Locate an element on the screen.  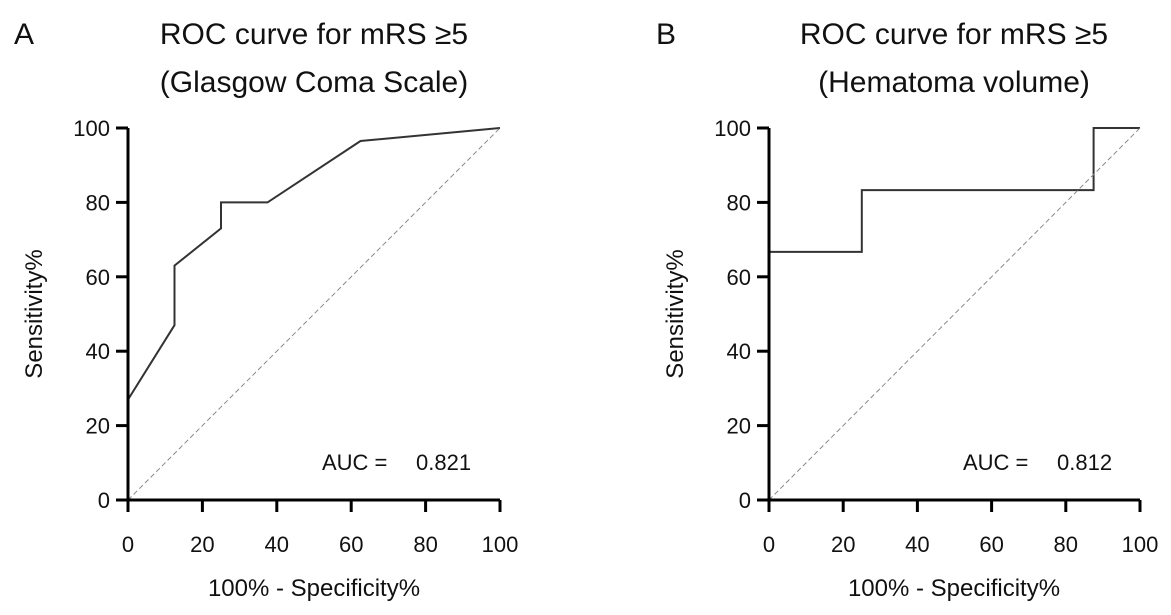
panel-a-y-tick-label: 20 is located at coordinates (98, 426).